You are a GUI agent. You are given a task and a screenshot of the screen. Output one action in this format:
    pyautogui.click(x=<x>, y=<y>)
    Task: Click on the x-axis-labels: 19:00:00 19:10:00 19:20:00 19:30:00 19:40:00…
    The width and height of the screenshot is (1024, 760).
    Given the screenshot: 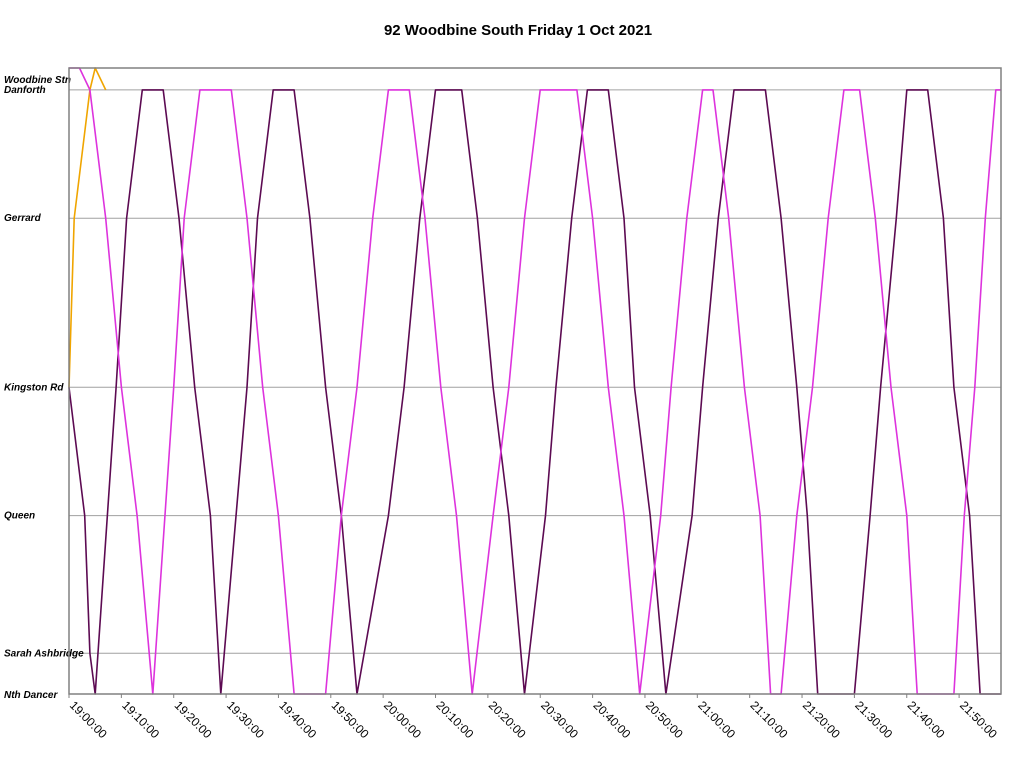 What is the action you would take?
    pyautogui.click(x=533, y=717)
    